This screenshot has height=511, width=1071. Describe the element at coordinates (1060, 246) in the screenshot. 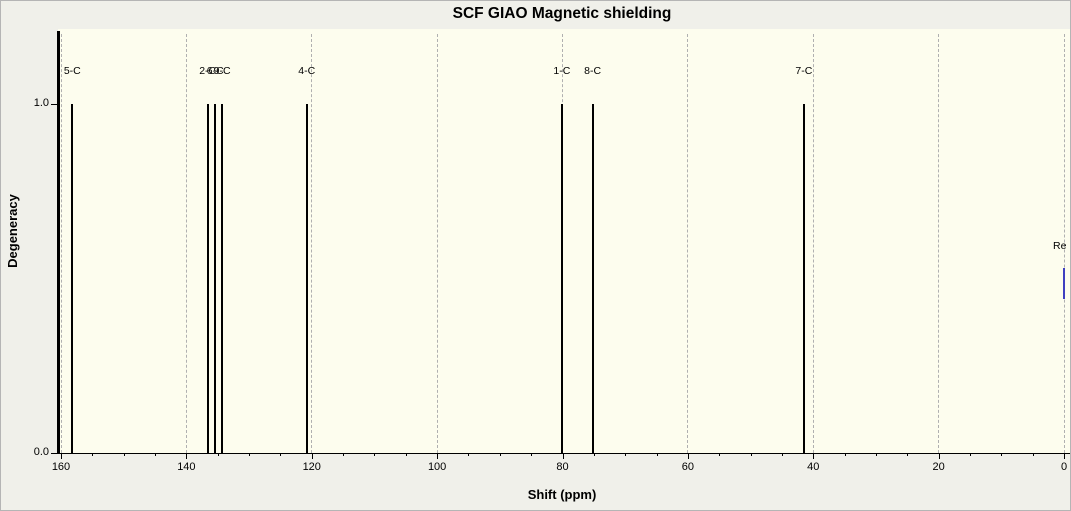

I see `reference-label: Re` at that location.